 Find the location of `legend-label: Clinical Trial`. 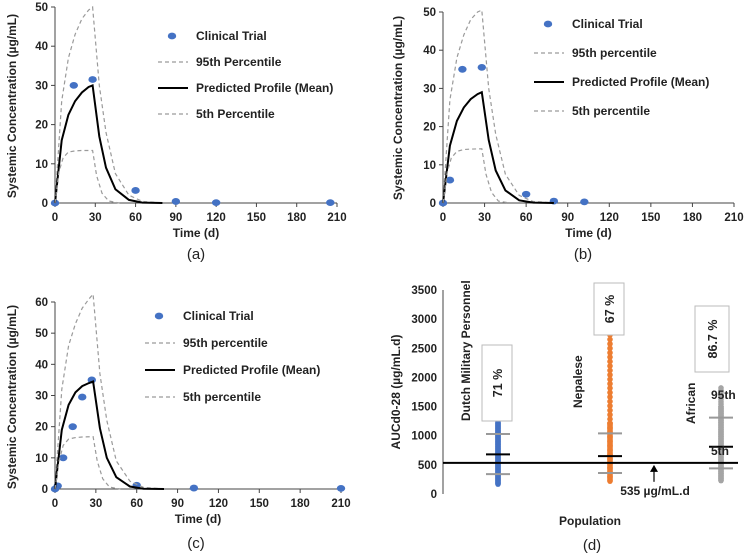

legend-label: Clinical Trial is located at coordinates (607, 24).